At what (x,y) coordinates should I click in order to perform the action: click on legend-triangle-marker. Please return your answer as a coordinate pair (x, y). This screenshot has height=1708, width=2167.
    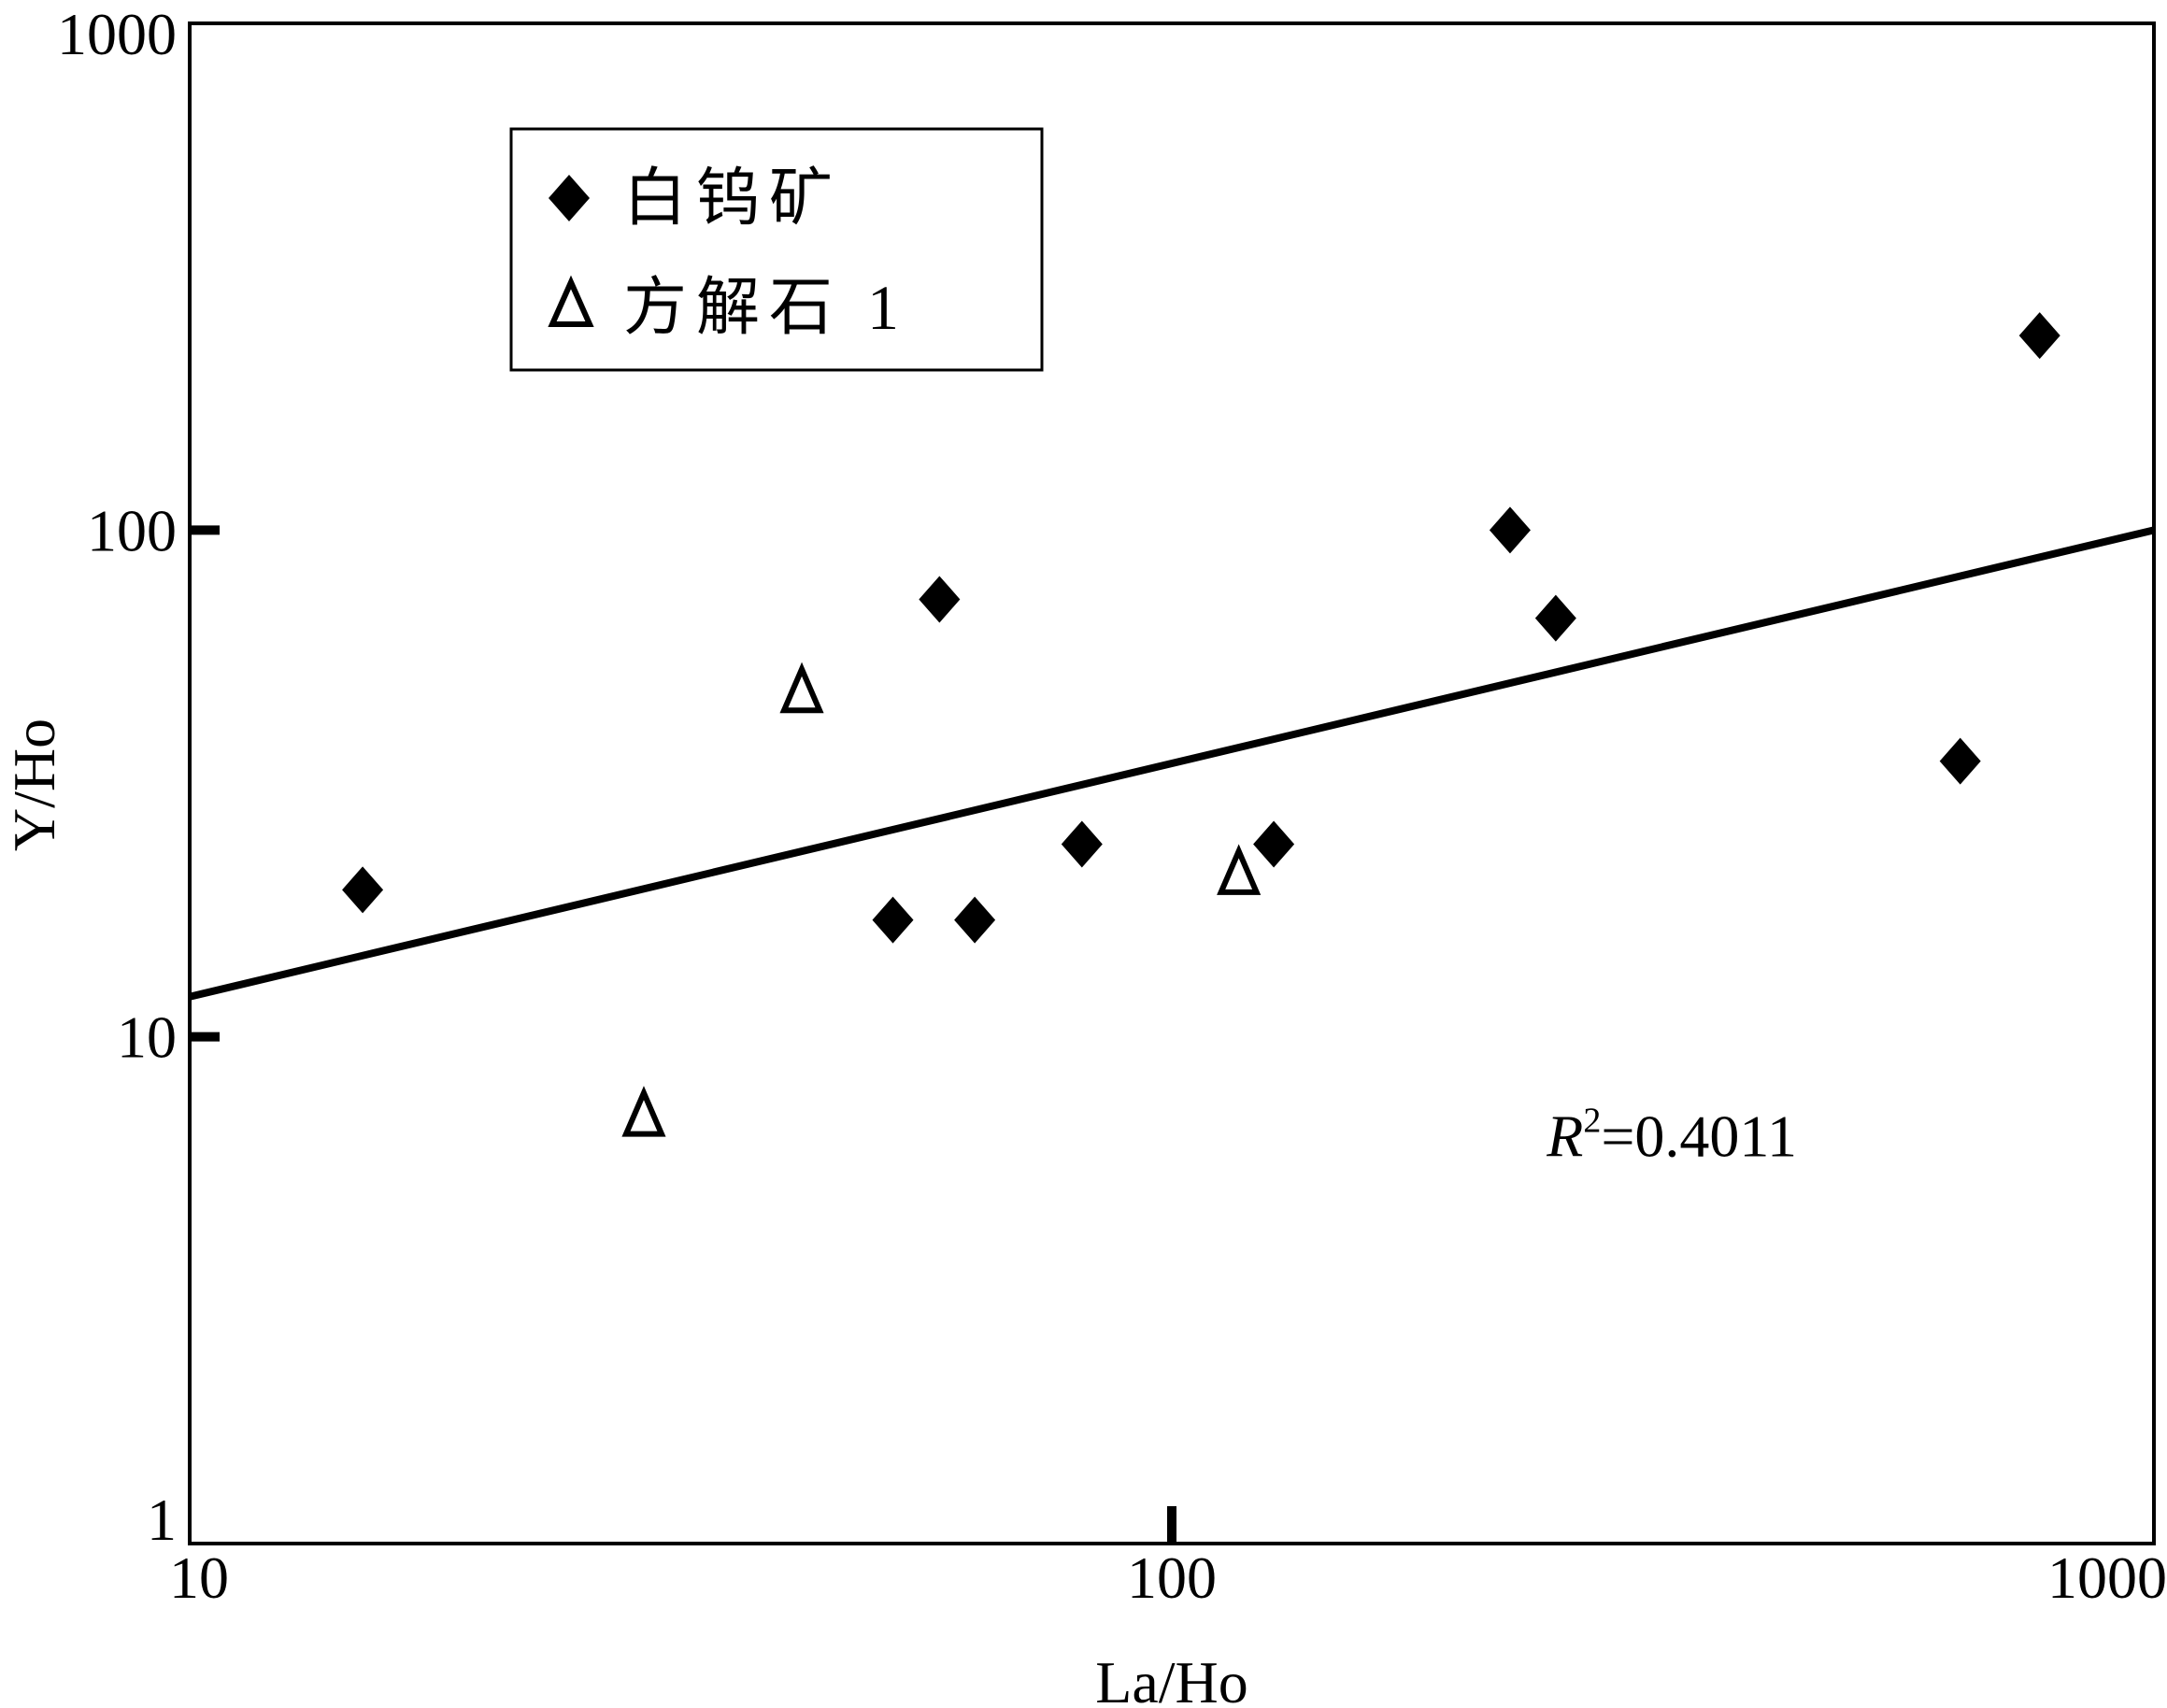
    Looking at the image, I should click on (571, 301).